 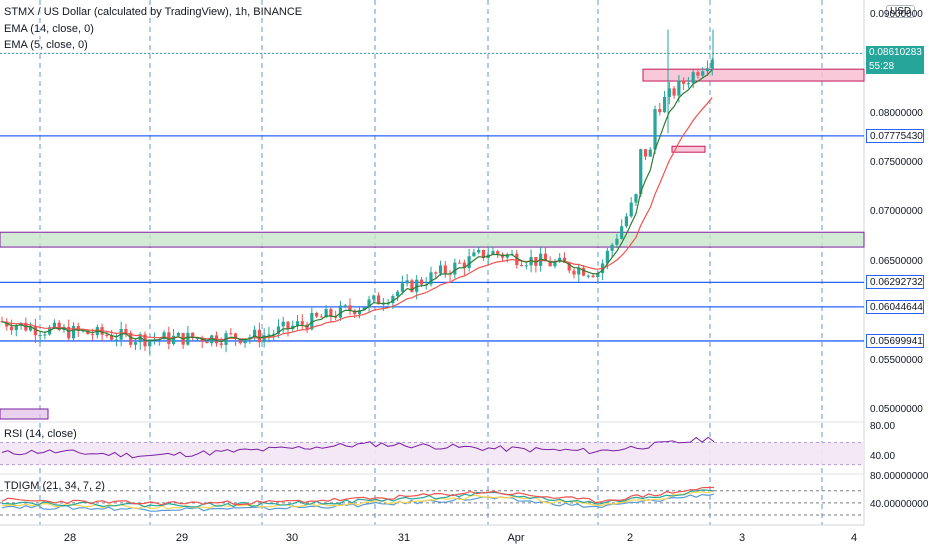 I want to click on time-tick: 30, so click(x=292, y=538).